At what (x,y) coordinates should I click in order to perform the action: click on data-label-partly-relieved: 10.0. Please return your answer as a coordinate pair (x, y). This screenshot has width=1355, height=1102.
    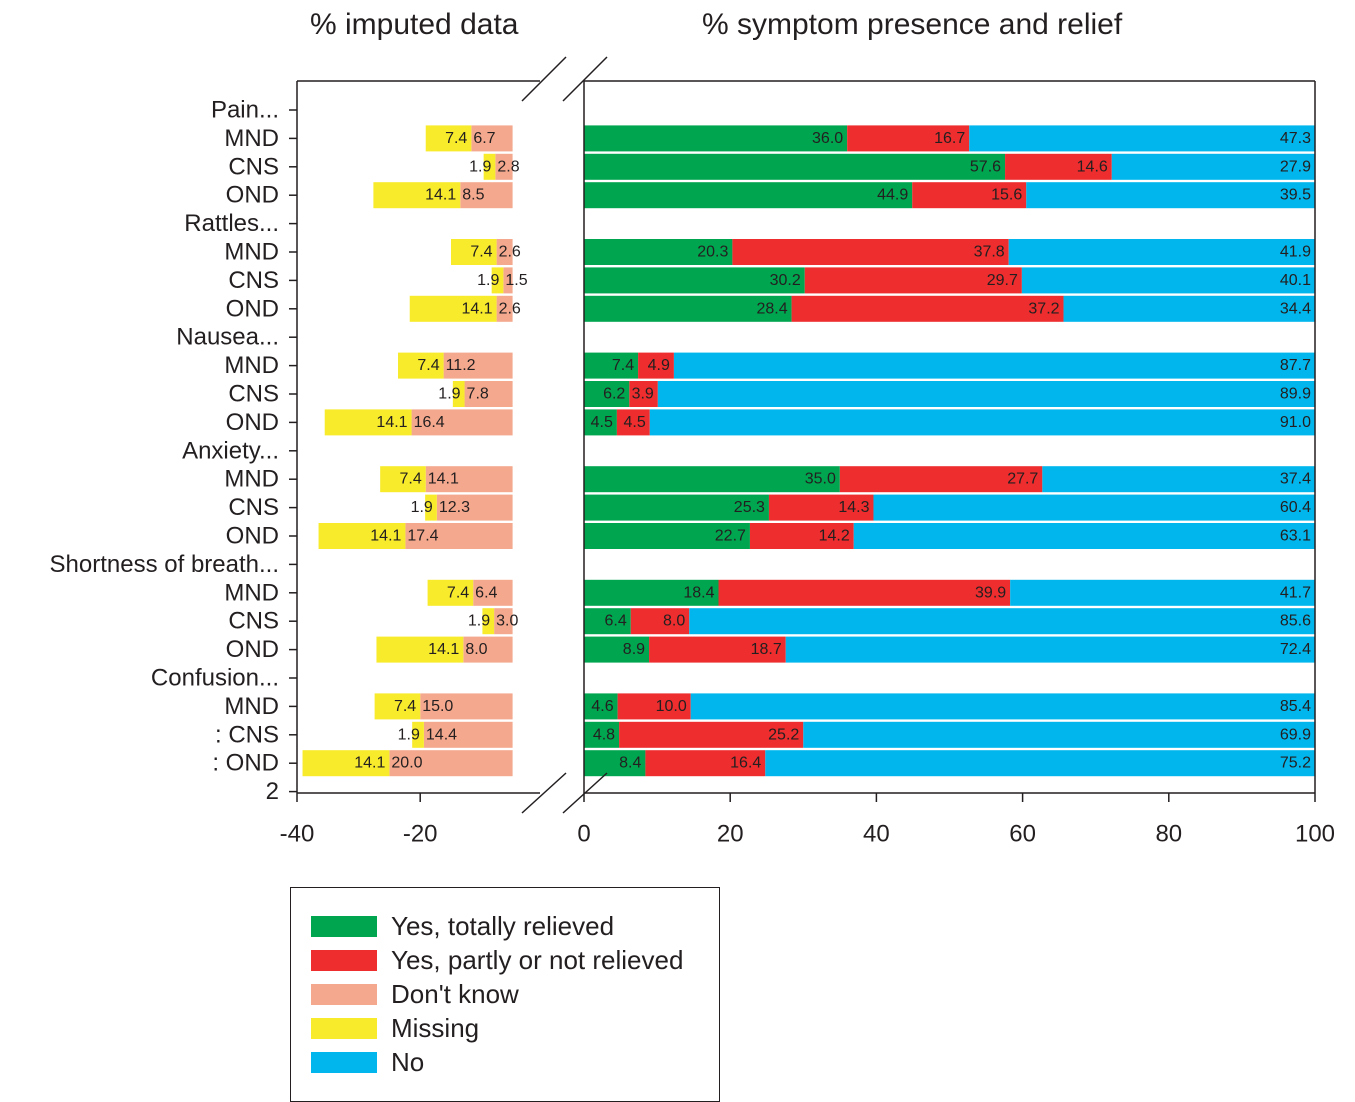
    Looking at the image, I should click on (671, 706).